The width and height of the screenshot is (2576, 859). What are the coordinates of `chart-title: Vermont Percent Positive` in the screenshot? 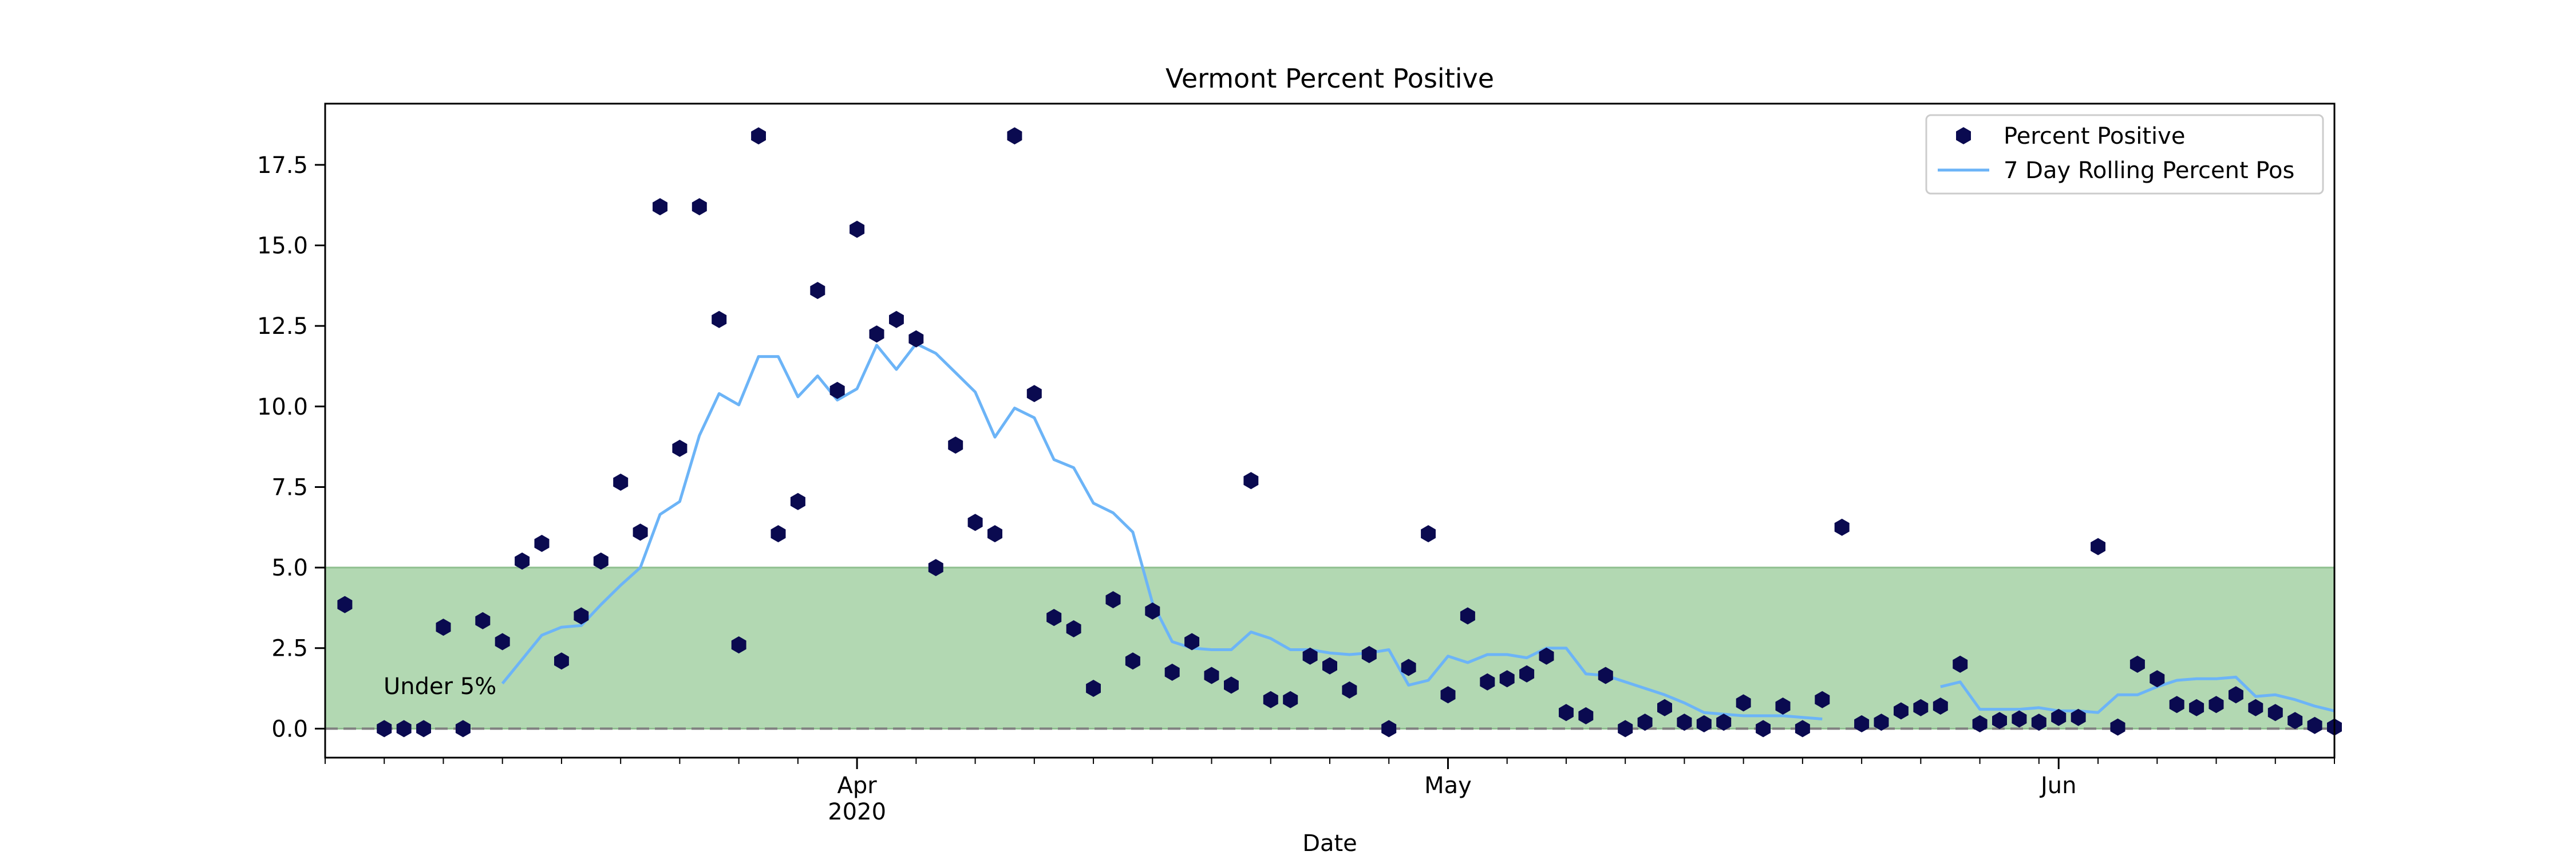 It's located at (1329, 78).